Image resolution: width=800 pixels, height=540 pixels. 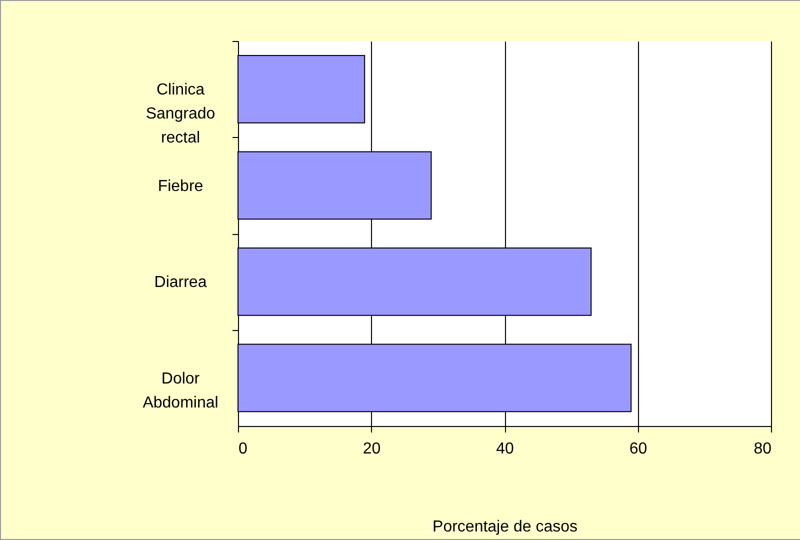 What do you see at coordinates (180, 391) in the screenshot?
I see `y-tick-label: Dolor Abdominal` at bounding box center [180, 391].